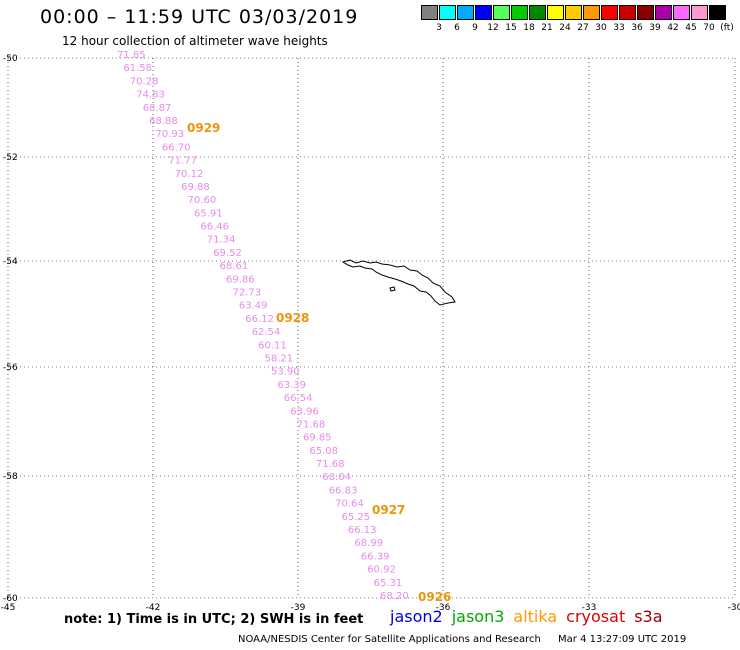 Image resolution: width=740 pixels, height=650 pixels. Describe the element at coordinates (648, 616) in the screenshot. I see `mission-s3a: s3a` at that location.